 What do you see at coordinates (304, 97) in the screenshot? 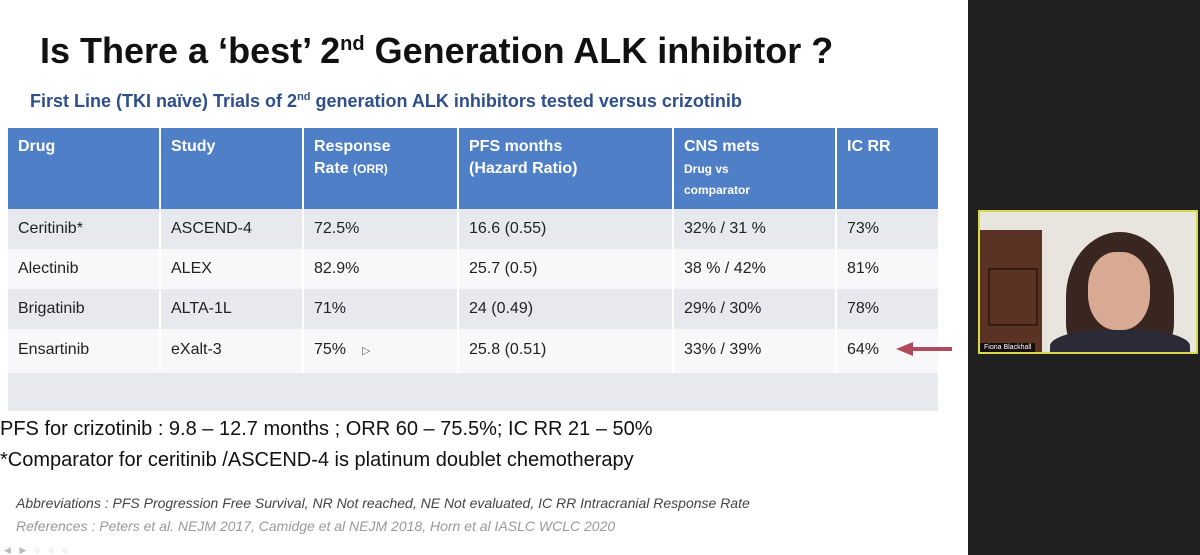
I see `slide-subtitle-superscript: nd` at bounding box center [304, 97].